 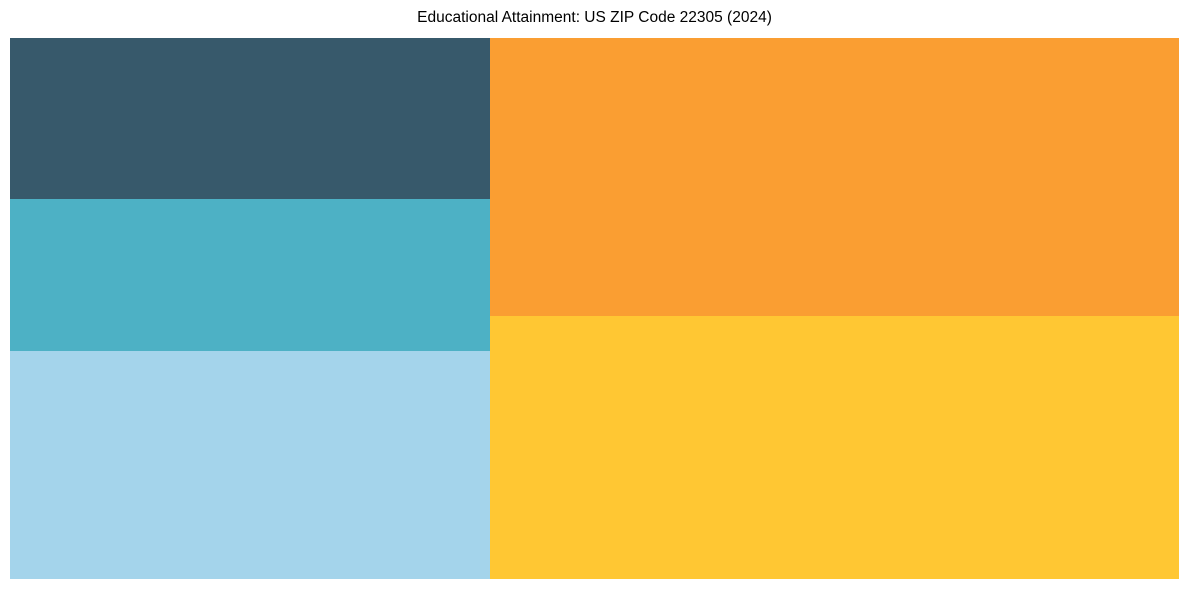 I want to click on treemap-segment-left-top, so click(x=250, y=119).